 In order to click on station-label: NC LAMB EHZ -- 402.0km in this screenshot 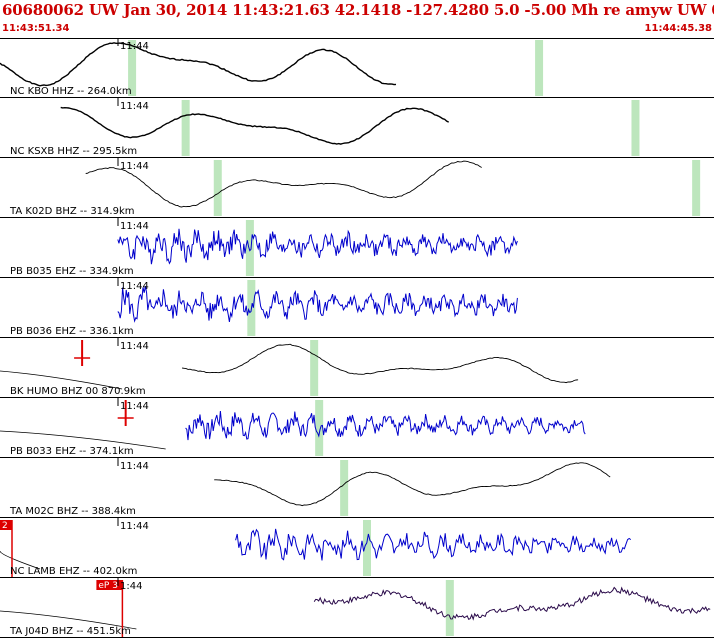, I will do `click(73, 571)`.